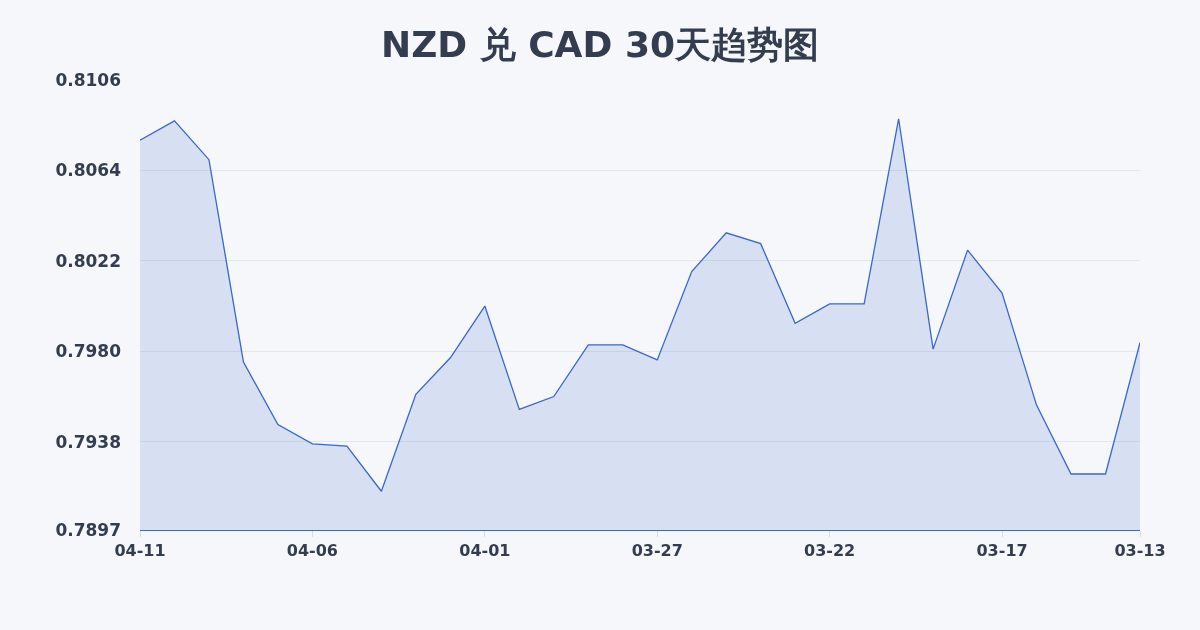  I want to click on y-tick-label: 0.7938, so click(88, 441).